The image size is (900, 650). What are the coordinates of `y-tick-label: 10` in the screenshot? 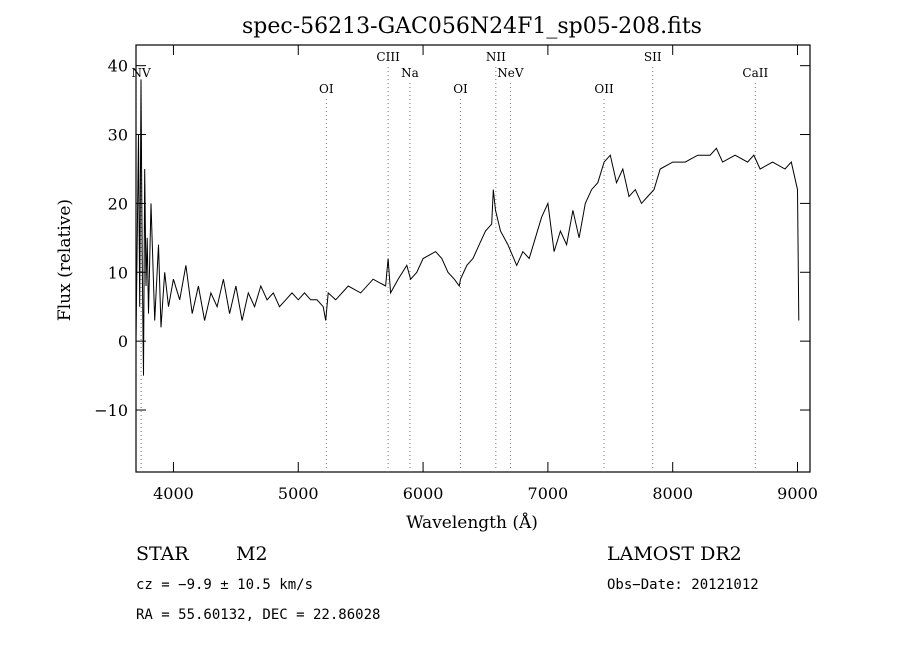 It's located at (118, 272).